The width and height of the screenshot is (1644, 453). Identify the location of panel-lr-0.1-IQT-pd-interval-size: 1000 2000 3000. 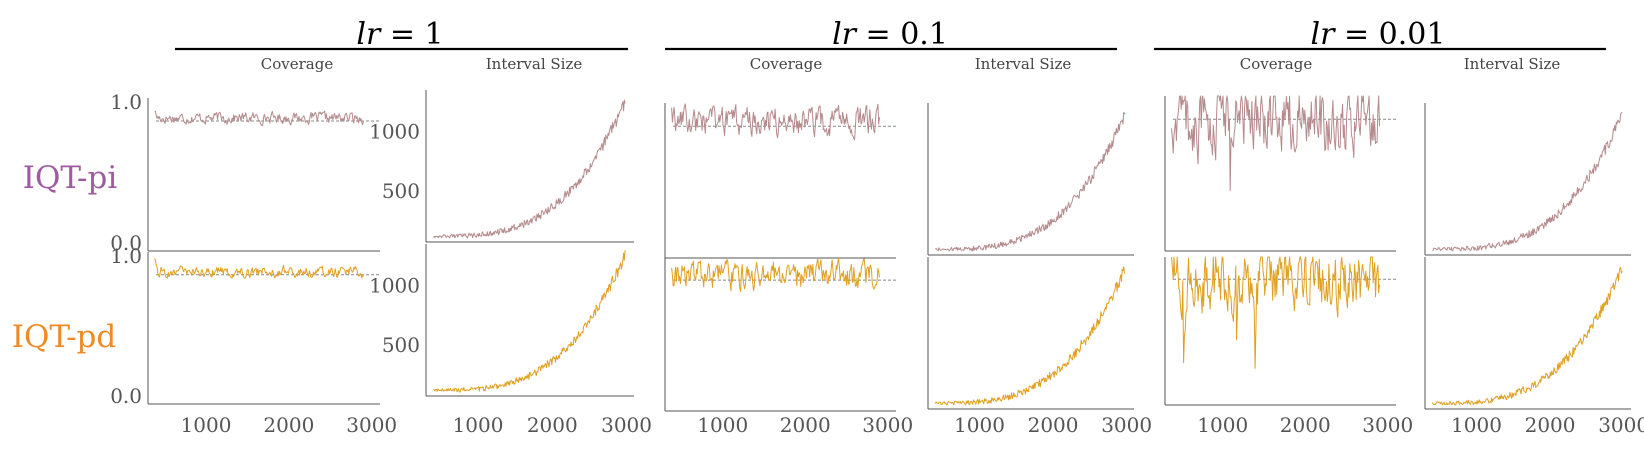
(1039, 347).